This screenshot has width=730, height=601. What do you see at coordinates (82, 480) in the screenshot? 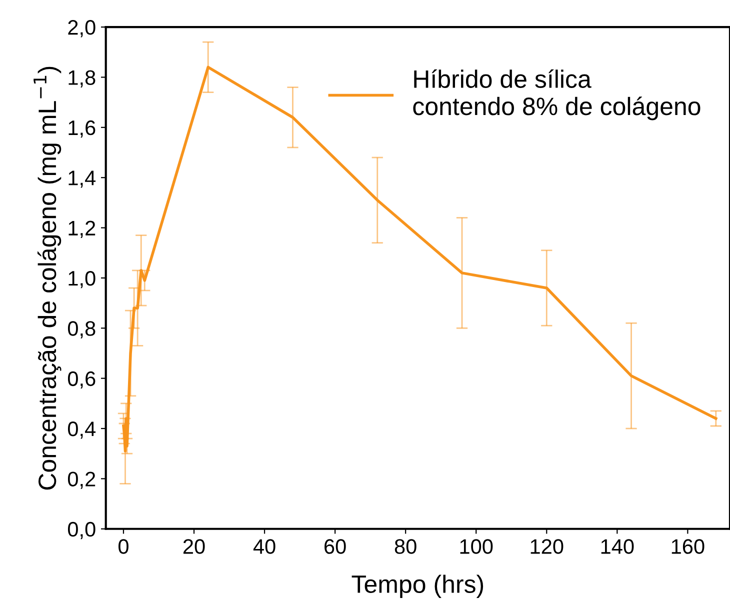
I see `y-tick-label: 0,2` at bounding box center [82, 480].